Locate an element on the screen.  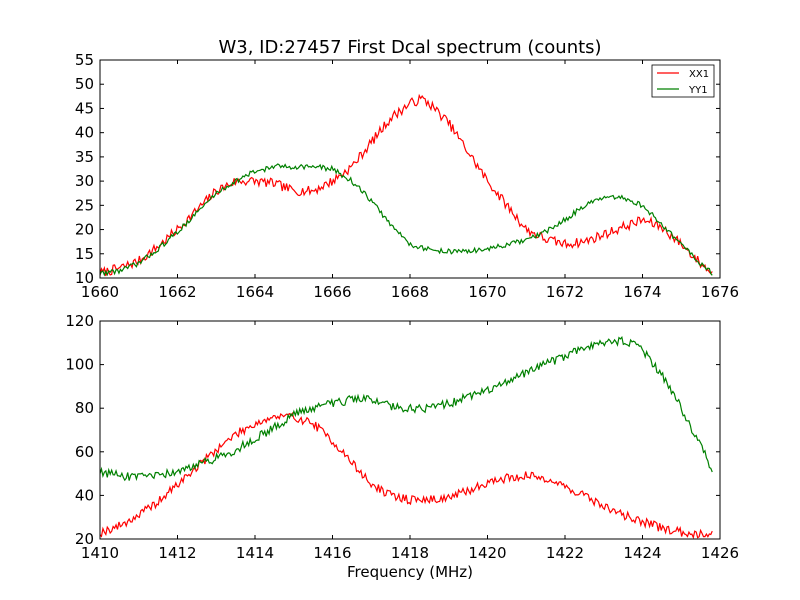
legend-box is located at coordinates (683, 81).